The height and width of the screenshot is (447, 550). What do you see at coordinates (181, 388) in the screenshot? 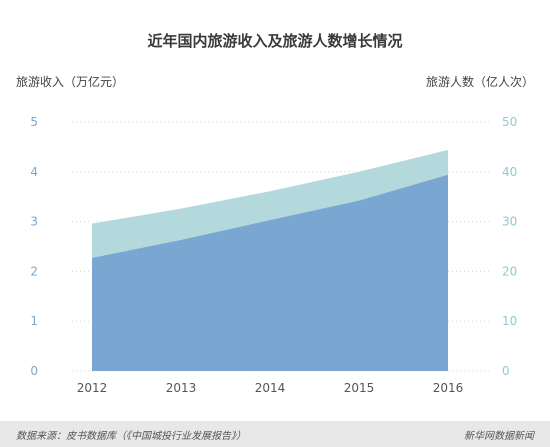
I see `x-tick-label: 2013` at bounding box center [181, 388].